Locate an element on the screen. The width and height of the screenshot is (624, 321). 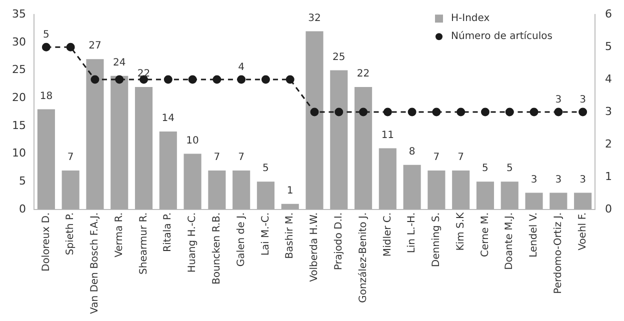
y2-tick-label: 1 is located at coordinates (608, 176).